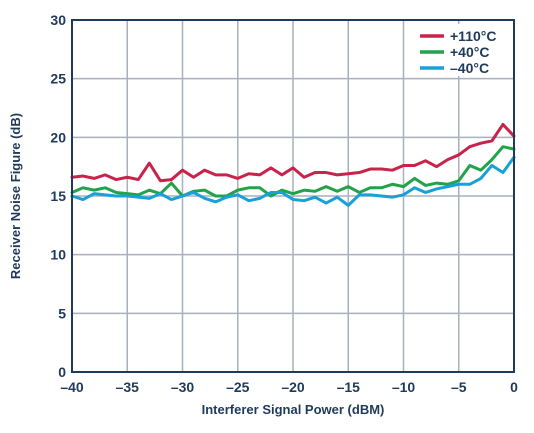 The height and width of the screenshot is (433, 534). Describe the element at coordinates (293, 387) in the screenshot. I see `x-tick-label: –20` at that location.